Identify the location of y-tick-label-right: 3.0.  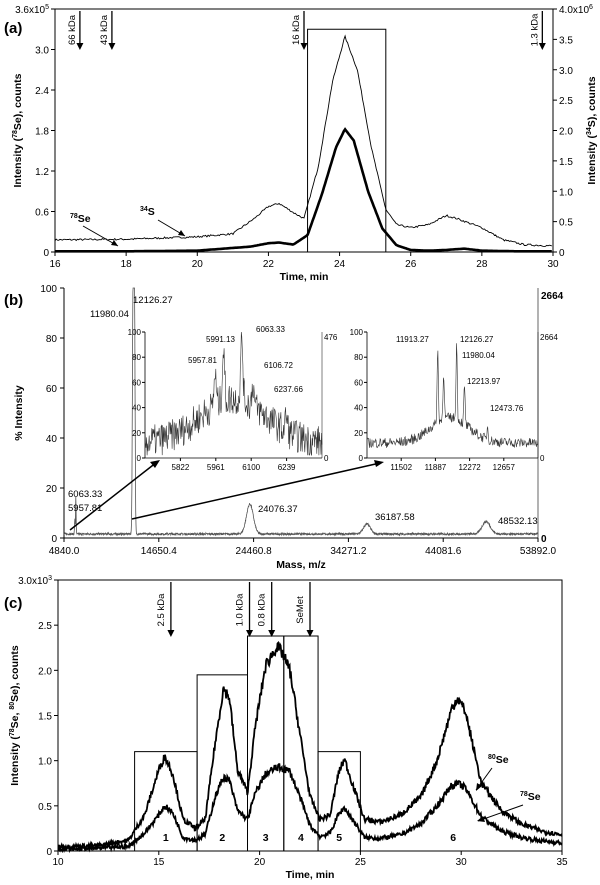
(566, 71).